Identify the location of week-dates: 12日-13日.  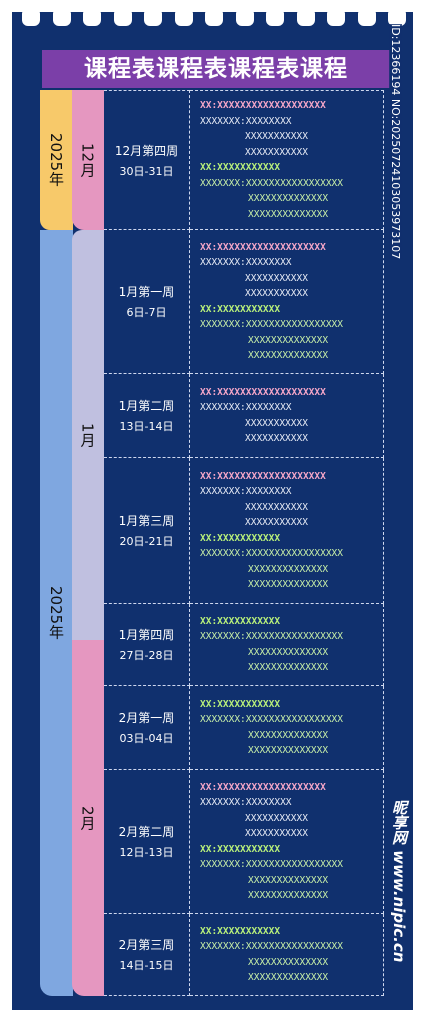
(146, 852).